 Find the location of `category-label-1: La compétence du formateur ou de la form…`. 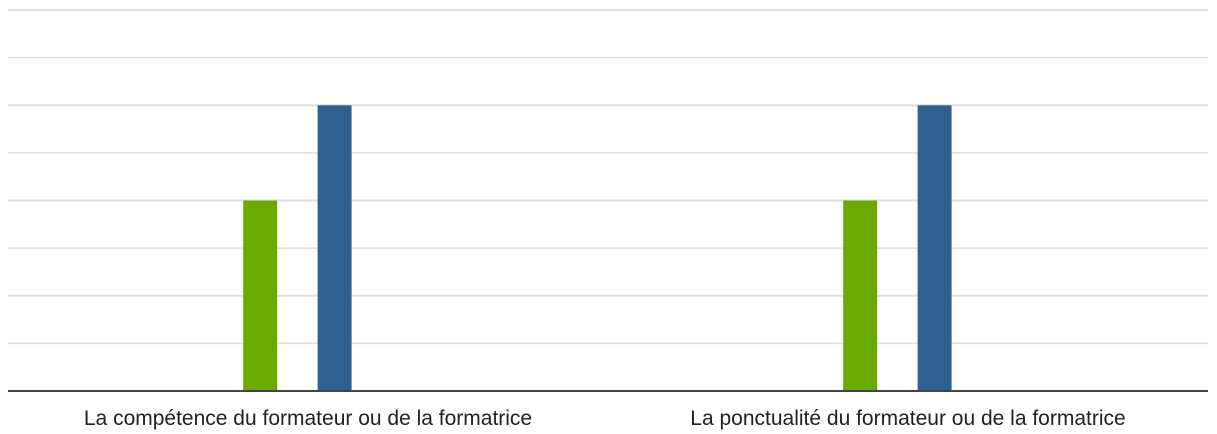

category-label-1: La compétence du formateur ou de la form… is located at coordinates (308, 418).